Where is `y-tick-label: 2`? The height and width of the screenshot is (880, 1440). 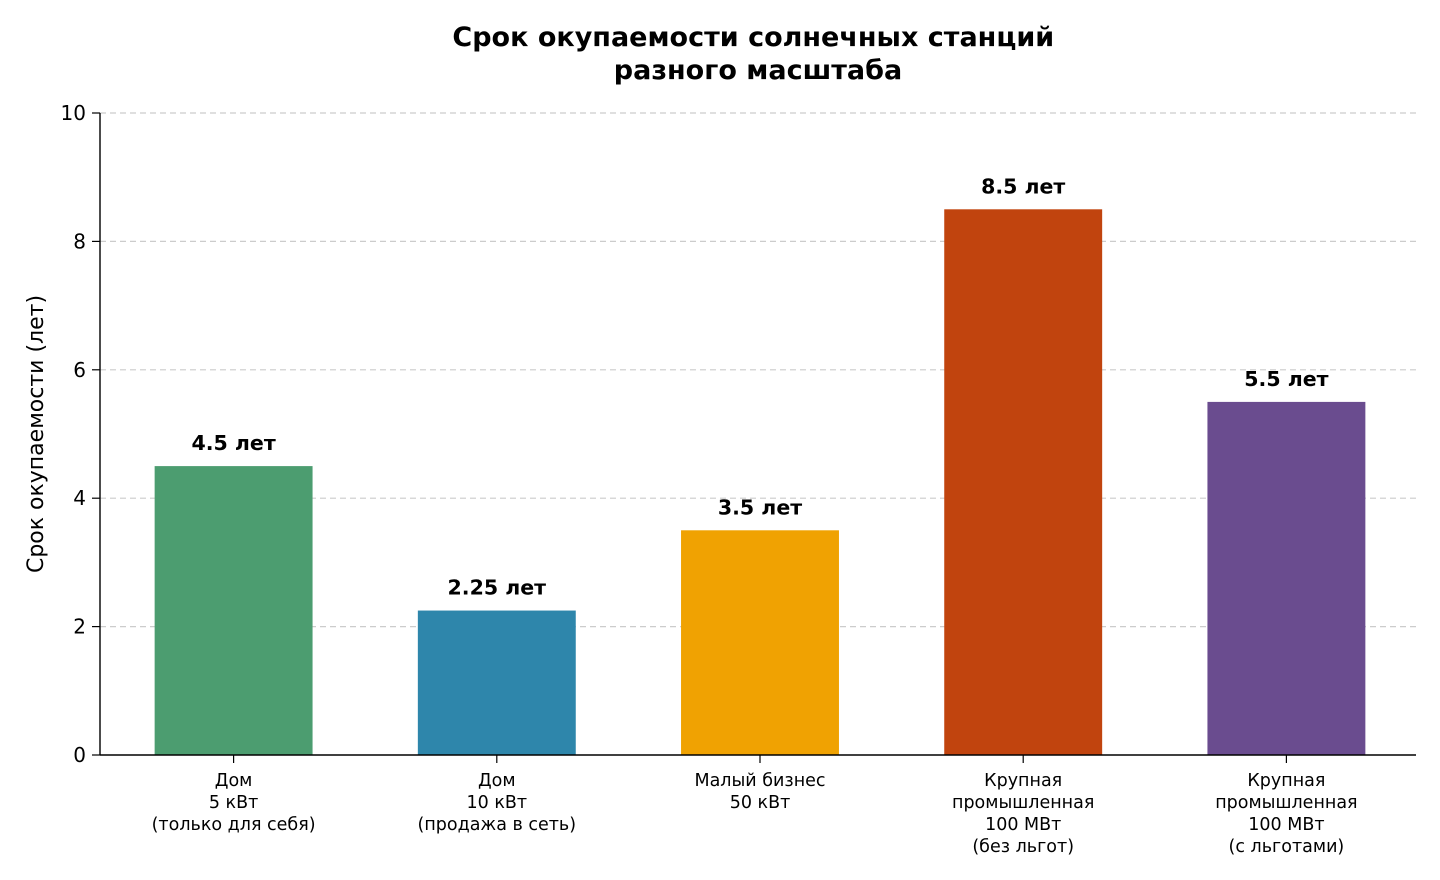
y-tick-label: 2 is located at coordinates (79, 627).